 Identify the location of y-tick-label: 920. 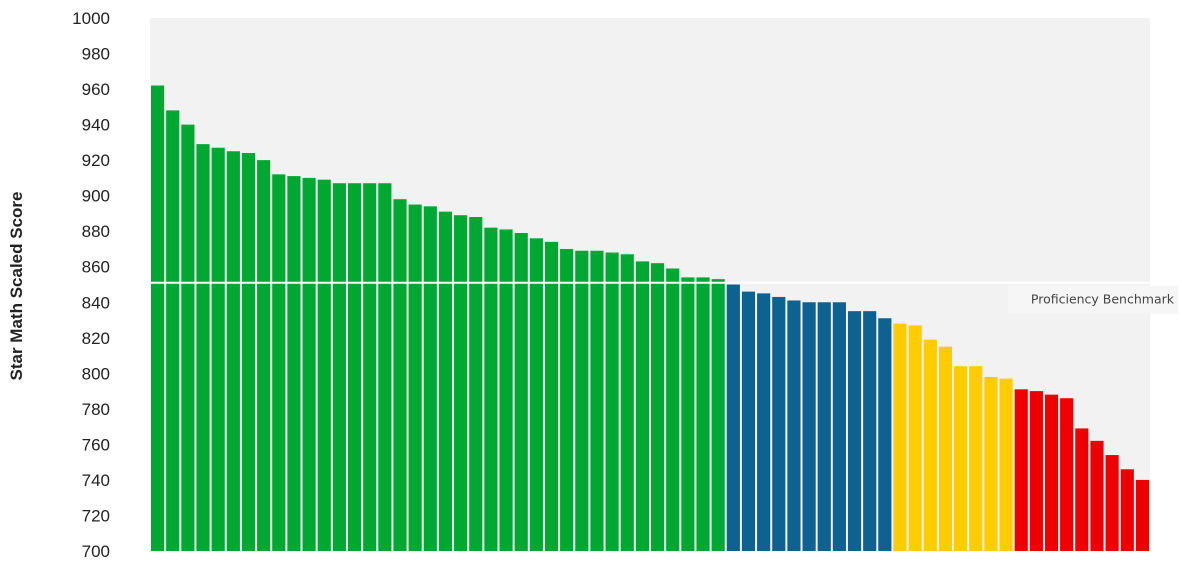
(96, 160).